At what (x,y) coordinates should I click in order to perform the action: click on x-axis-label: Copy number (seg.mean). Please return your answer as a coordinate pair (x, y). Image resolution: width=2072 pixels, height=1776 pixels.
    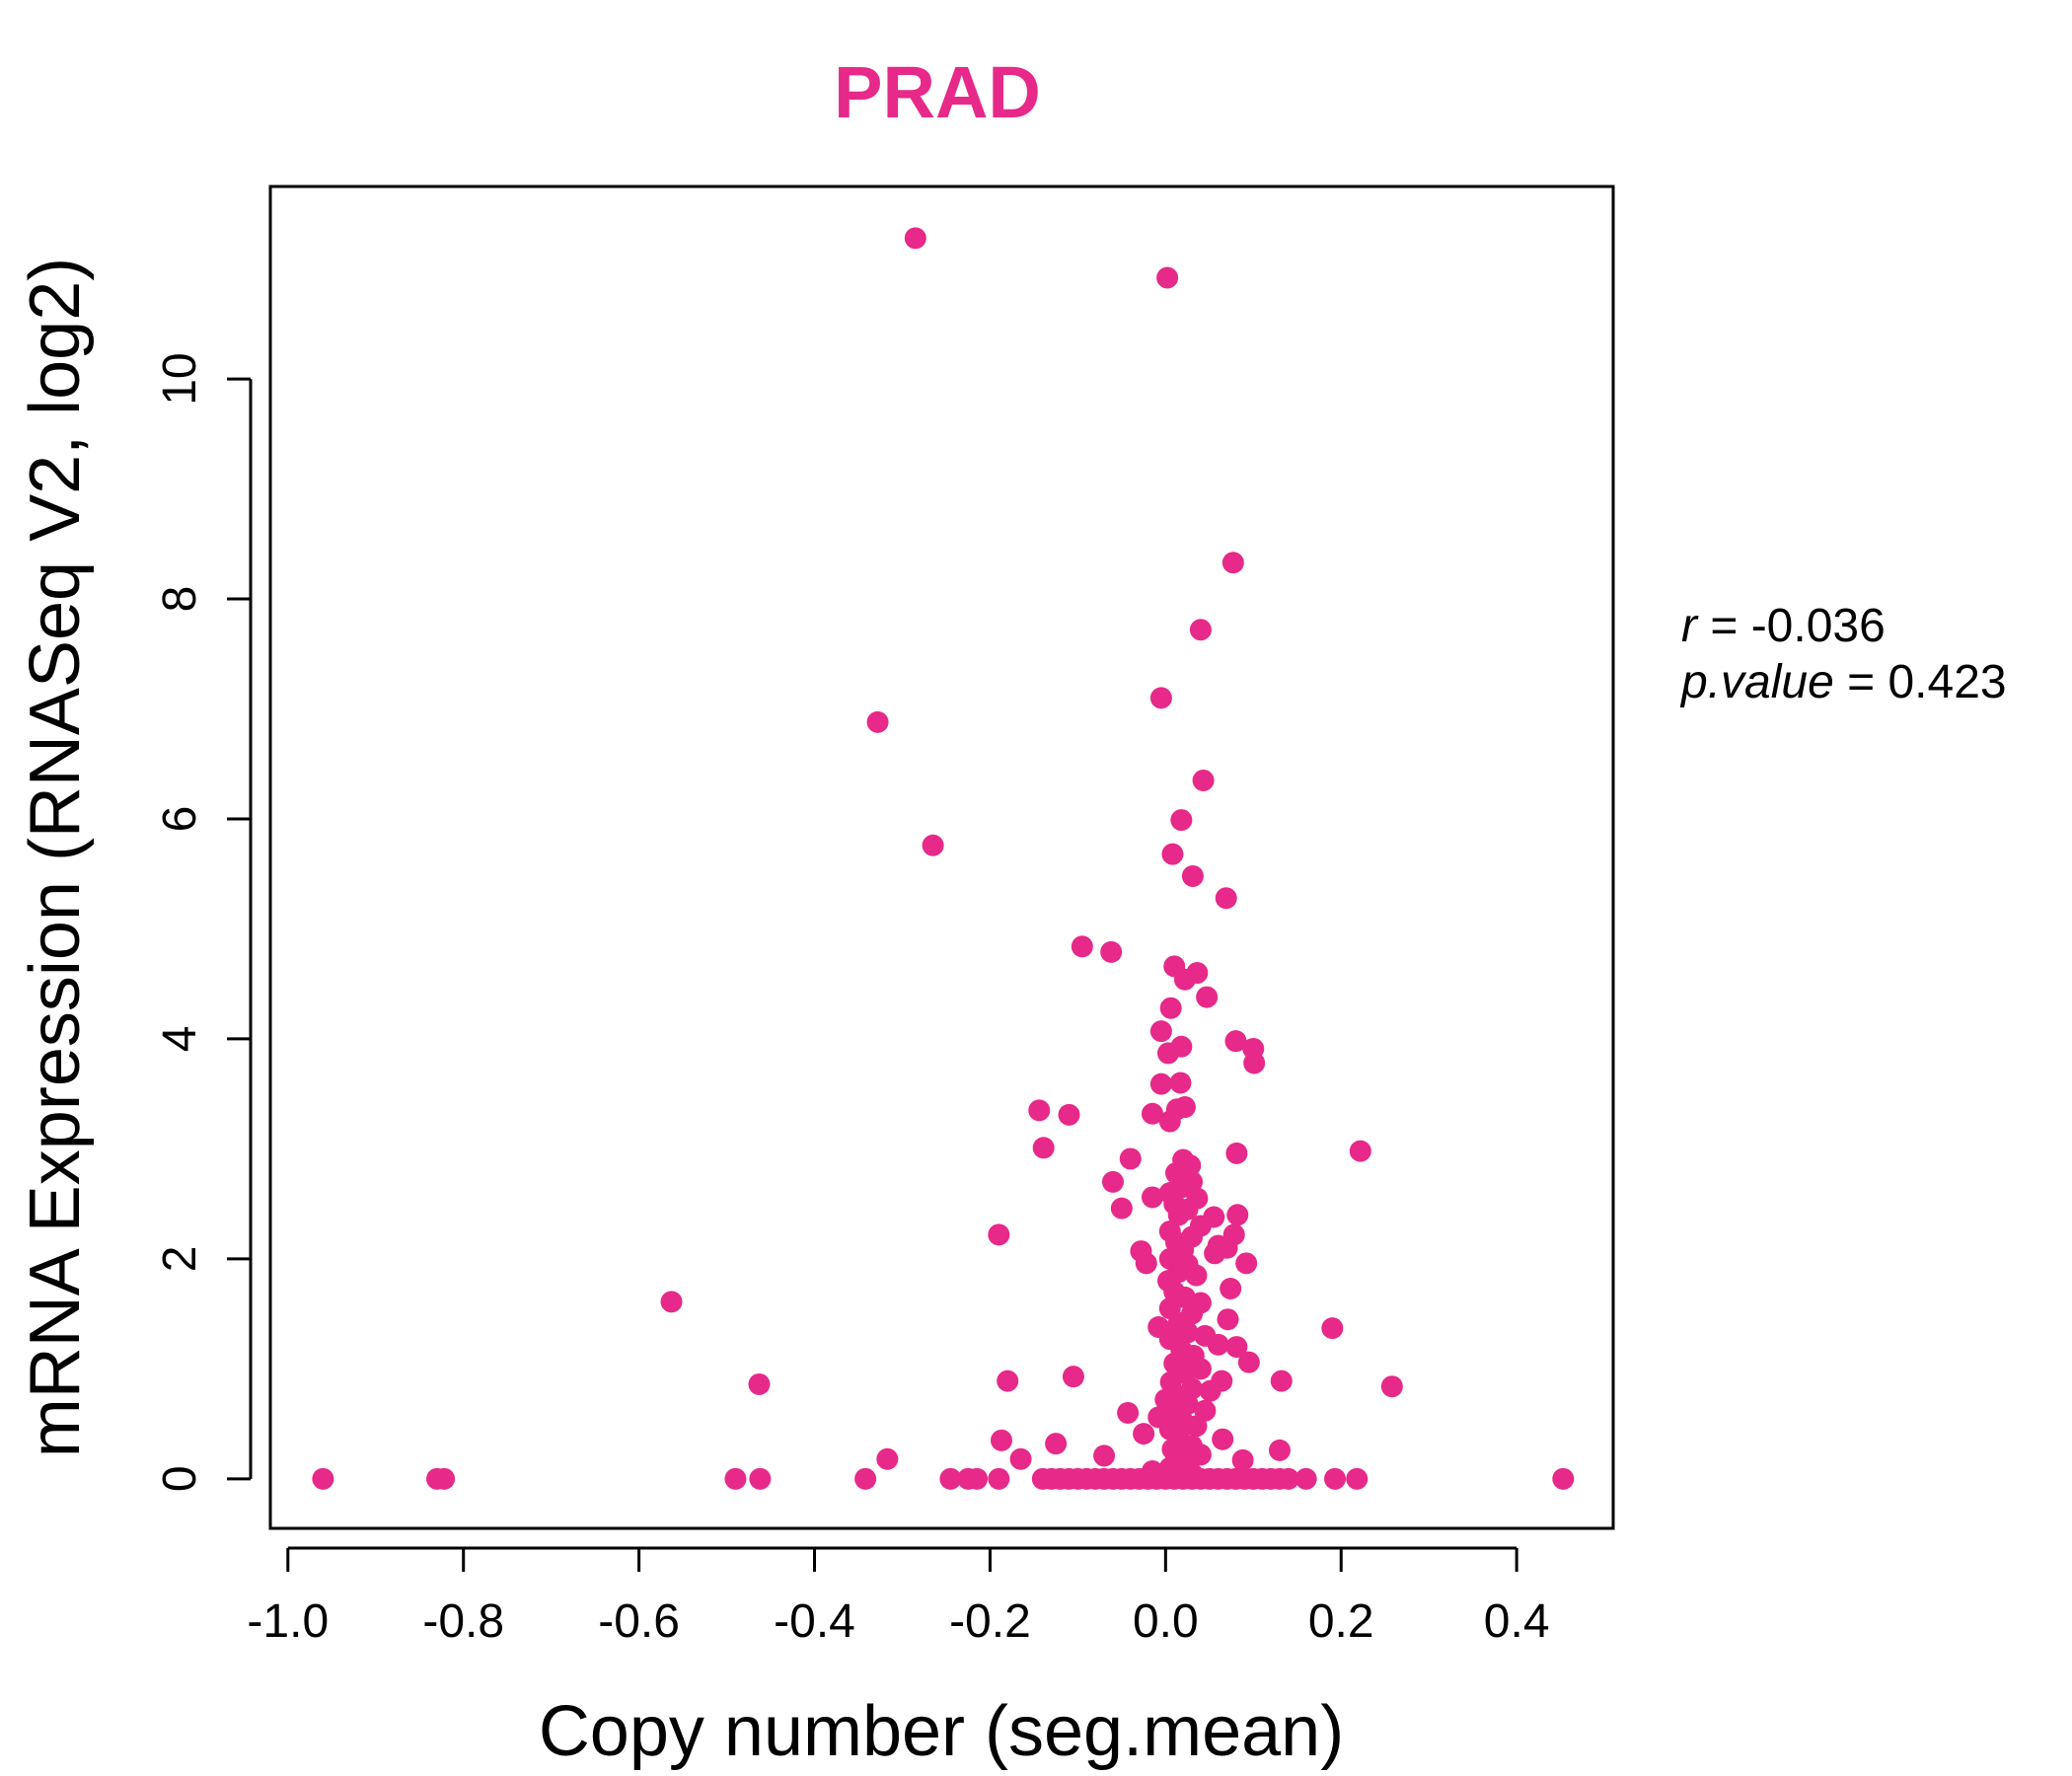
    Looking at the image, I should click on (942, 1732).